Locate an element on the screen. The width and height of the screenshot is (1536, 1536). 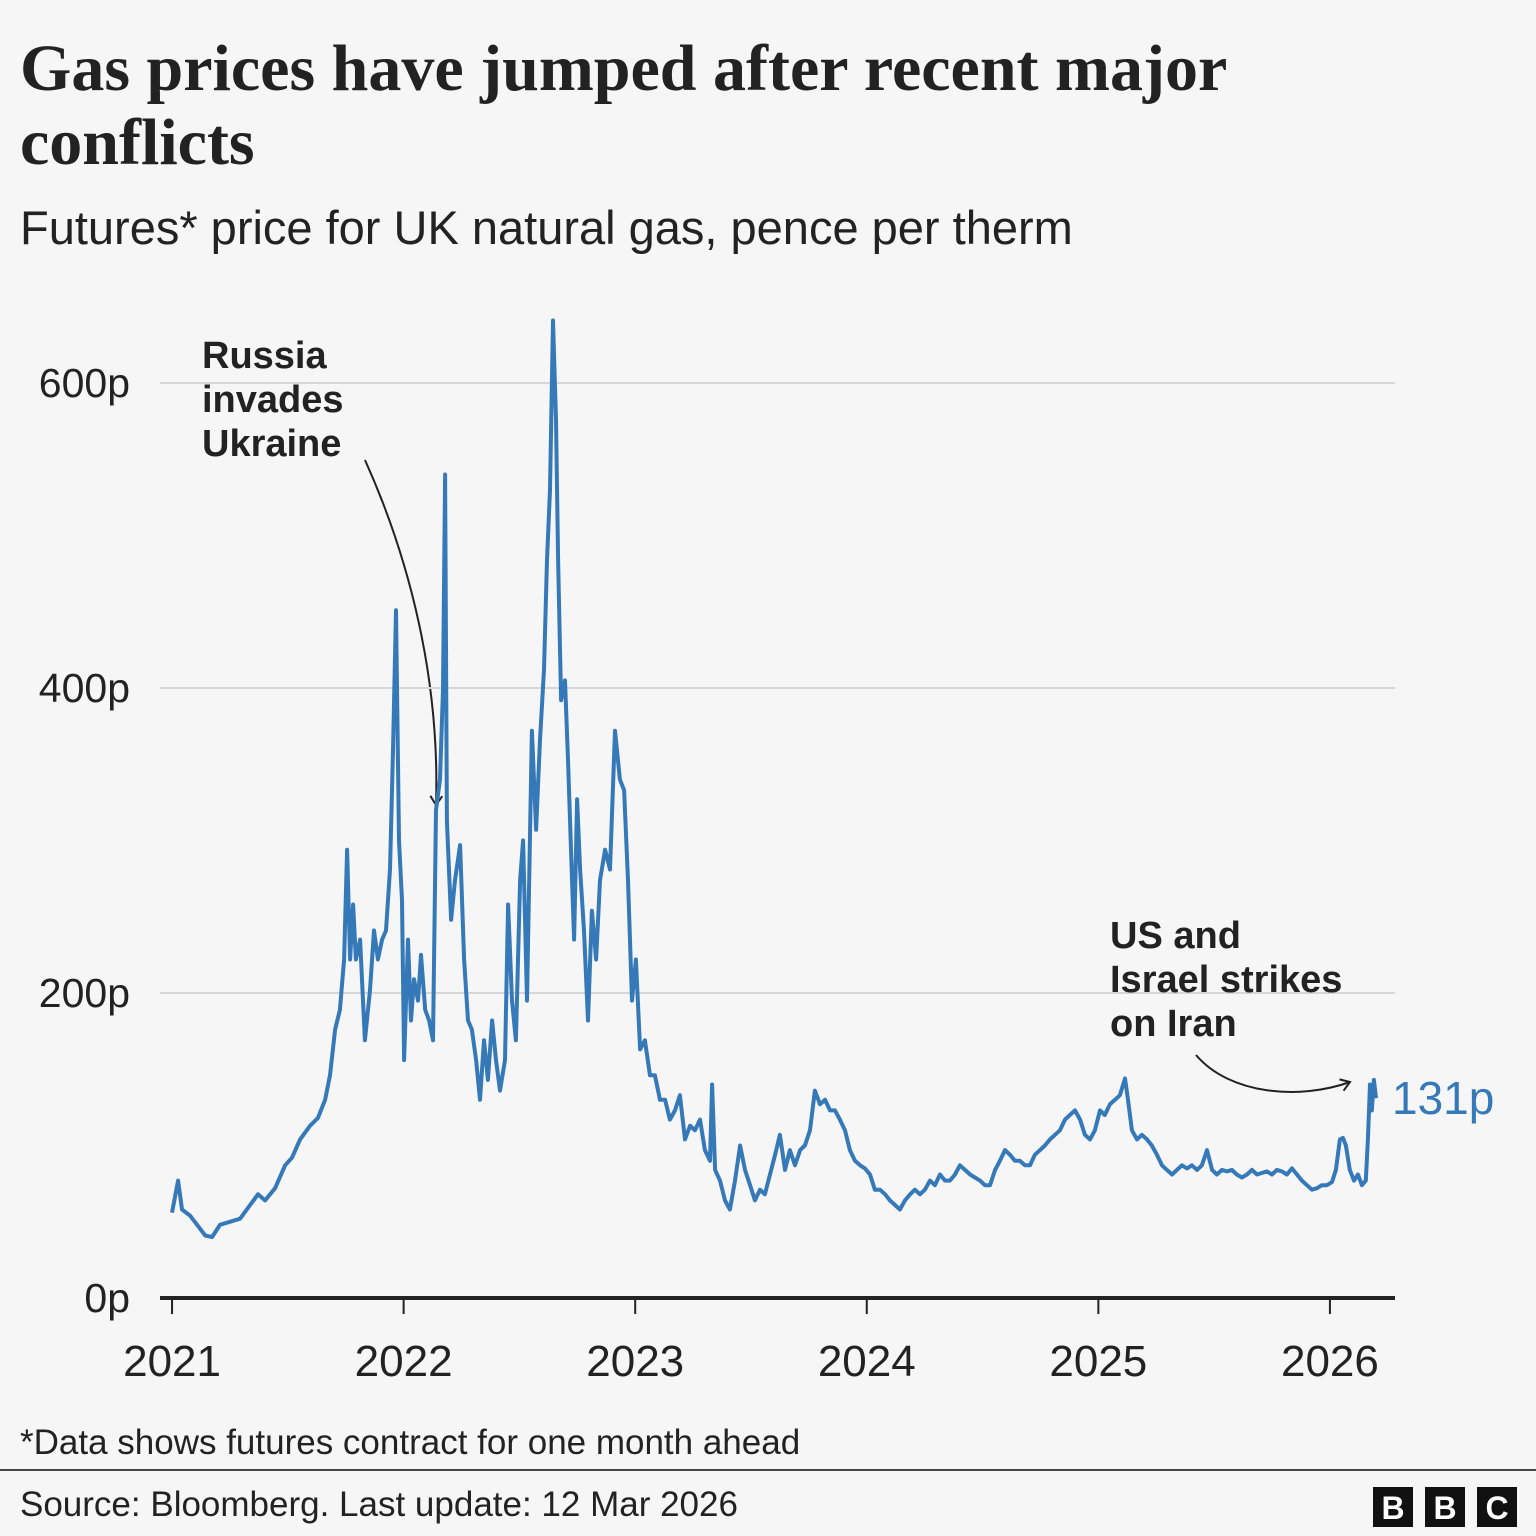
y-tick-label: 0p is located at coordinates (107, 1298).